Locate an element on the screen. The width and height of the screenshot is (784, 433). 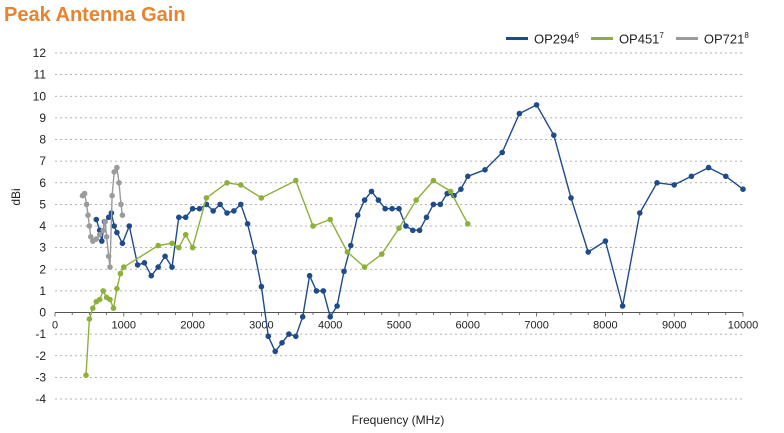
x-tick-label: 4000 is located at coordinates (330, 326).